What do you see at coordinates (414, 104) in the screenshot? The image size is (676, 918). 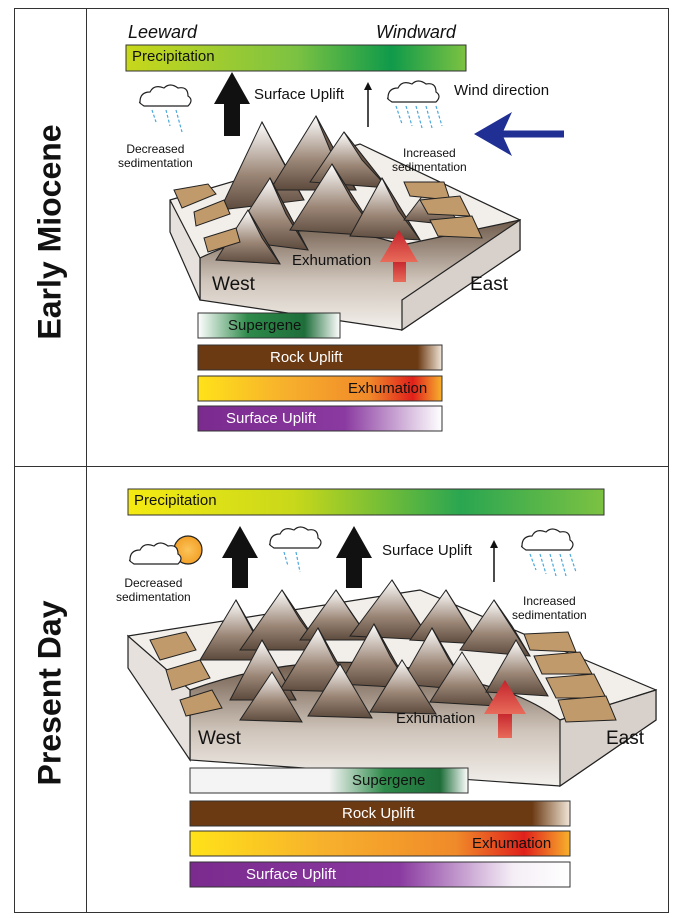 I see `cloud-right-top` at bounding box center [414, 104].